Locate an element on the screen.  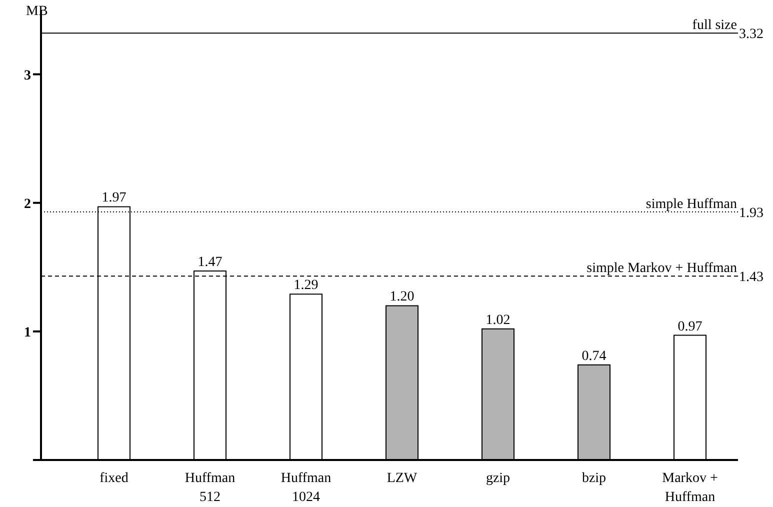
data-label: 1.29 is located at coordinates (306, 286).